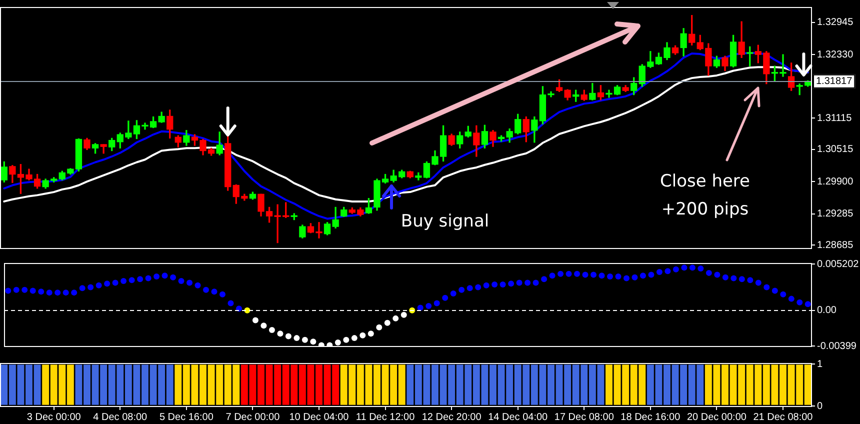 The width and height of the screenshot is (860, 424). Describe the element at coordinates (319, 417) in the screenshot. I see `x-tick-label: 10 Dec 04:00` at that location.